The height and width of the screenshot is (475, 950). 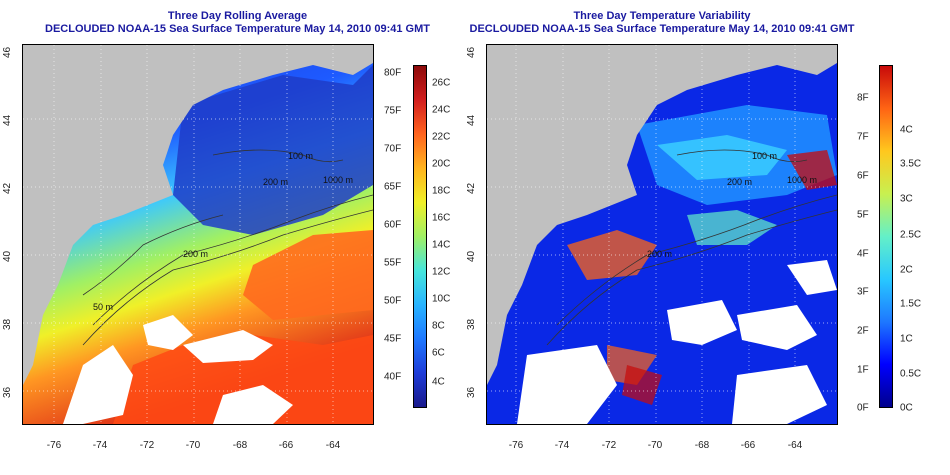 What do you see at coordinates (863, 137) in the screenshot?
I see `colorbar-f-label: 7F` at bounding box center [863, 137].